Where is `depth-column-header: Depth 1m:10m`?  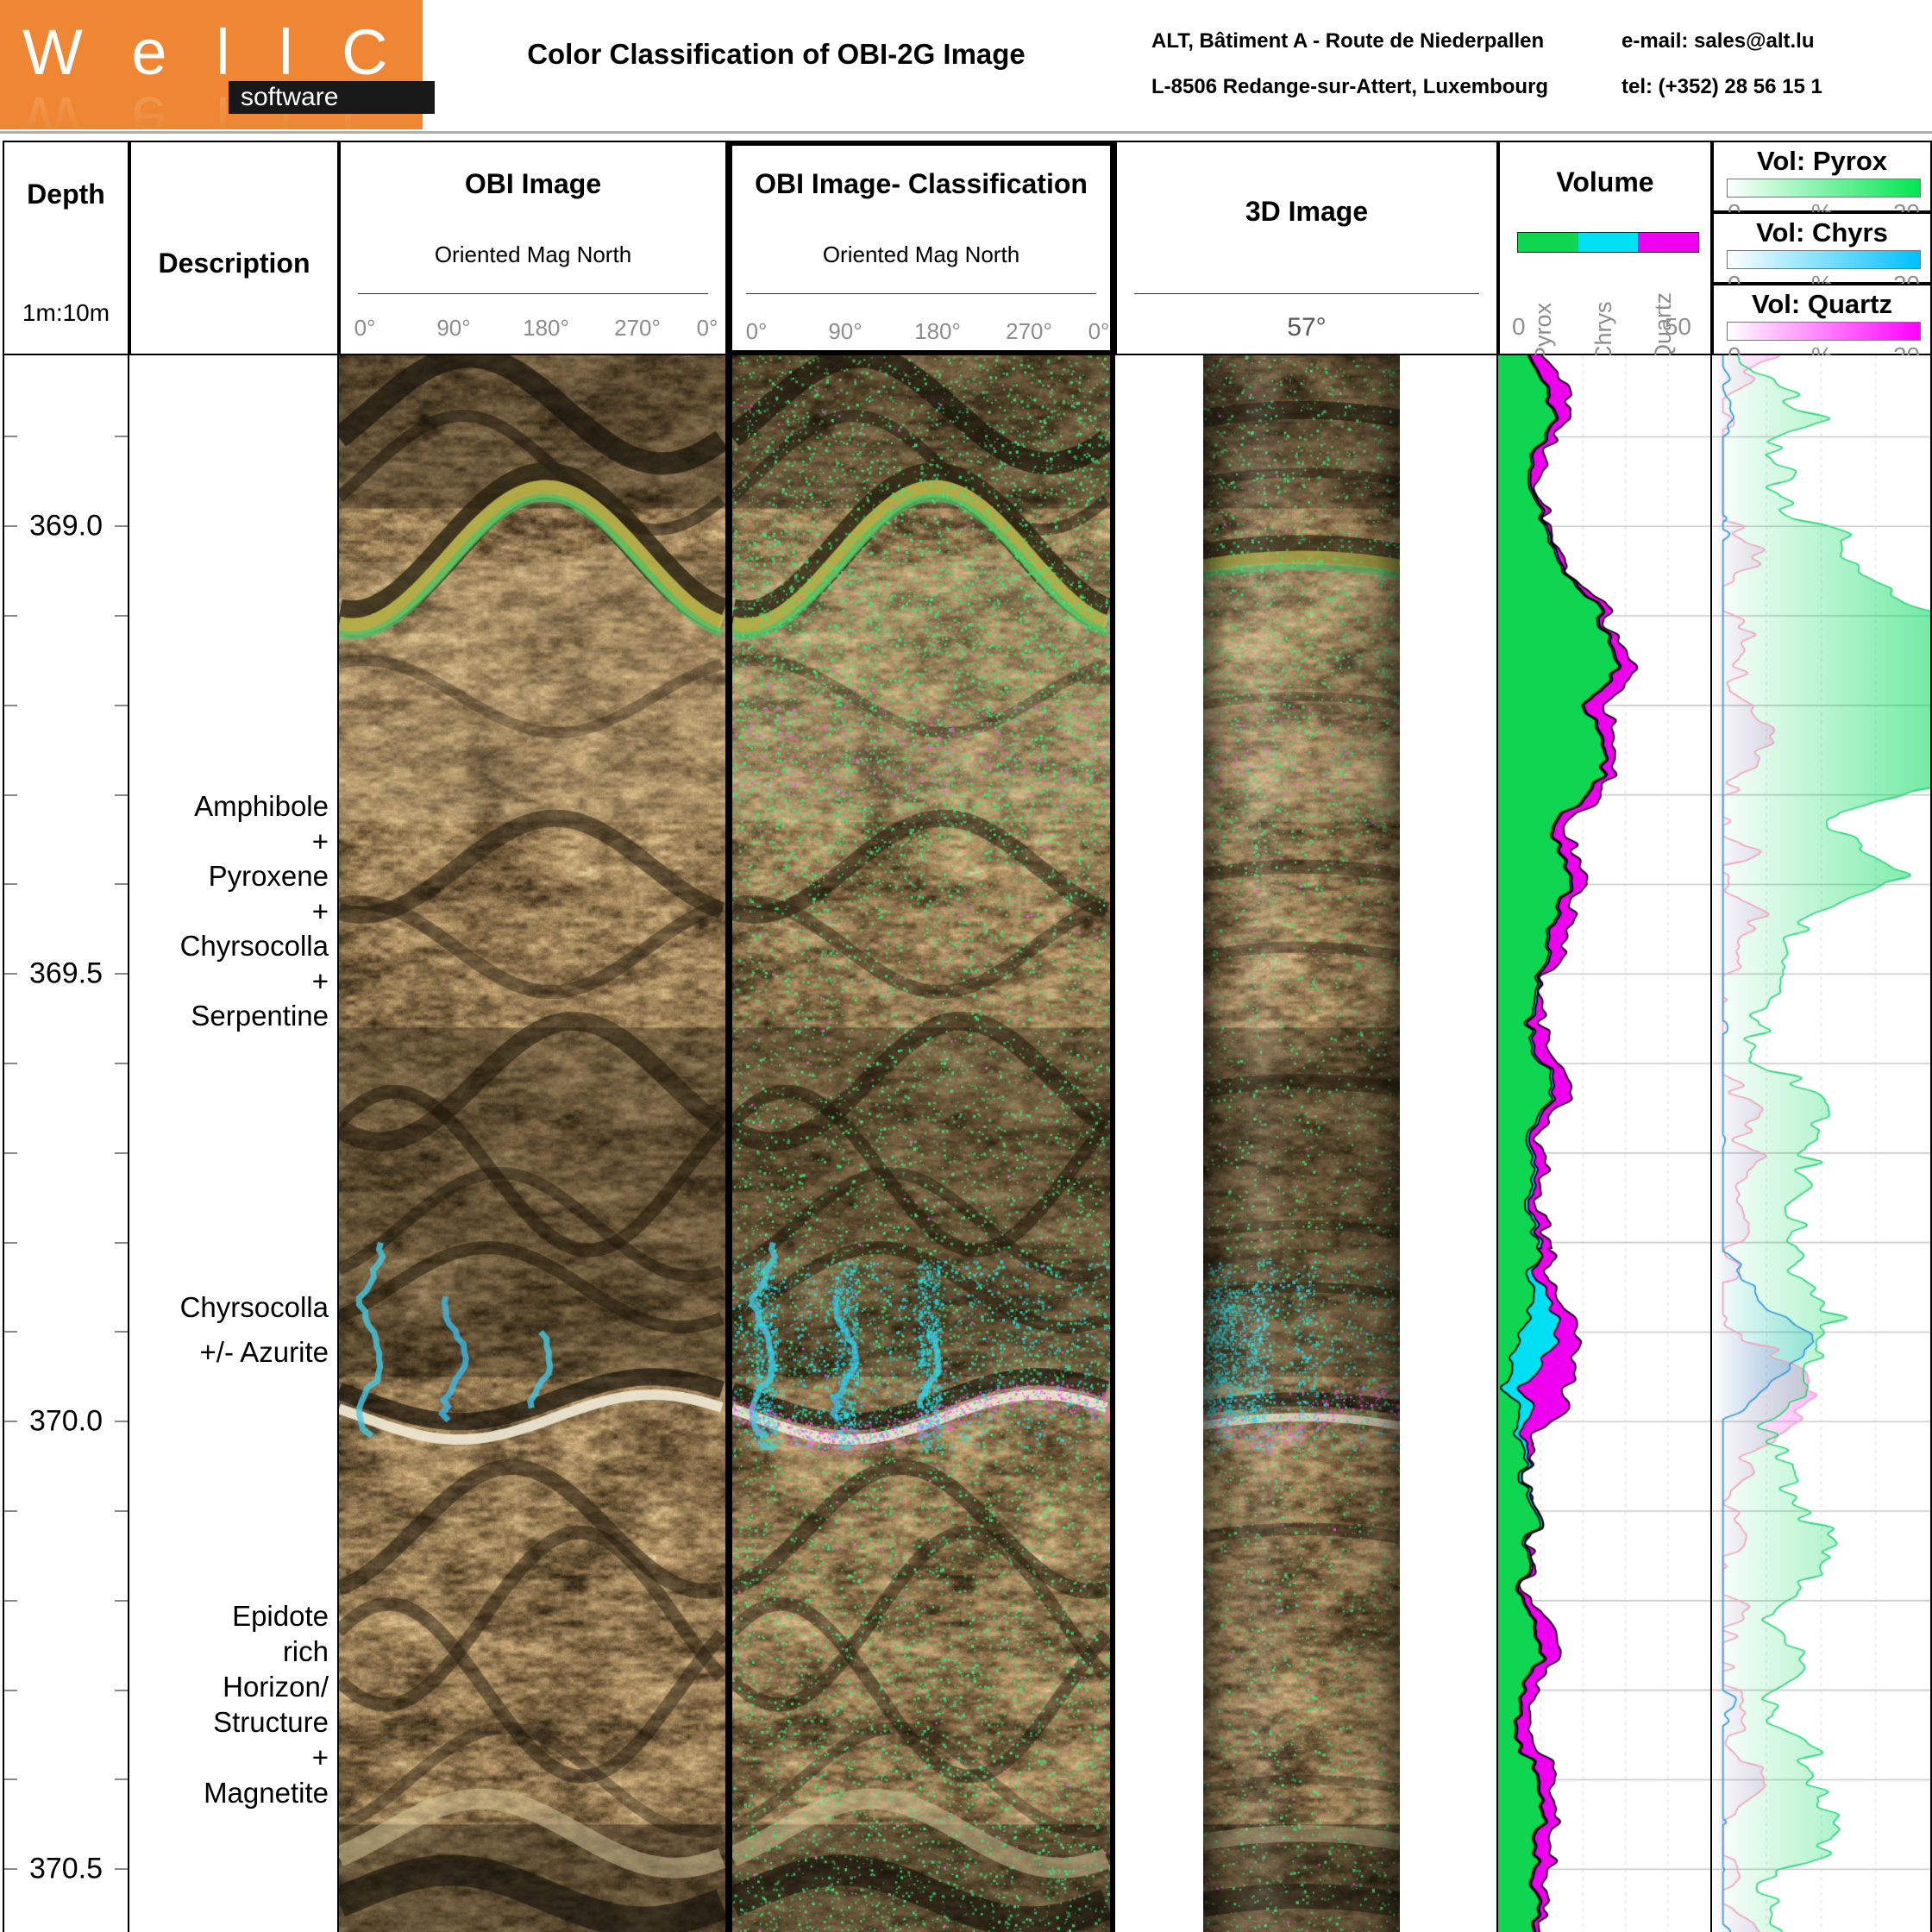
depth-column-header: Depth 1m:10m is located at coordinates (66, 248).